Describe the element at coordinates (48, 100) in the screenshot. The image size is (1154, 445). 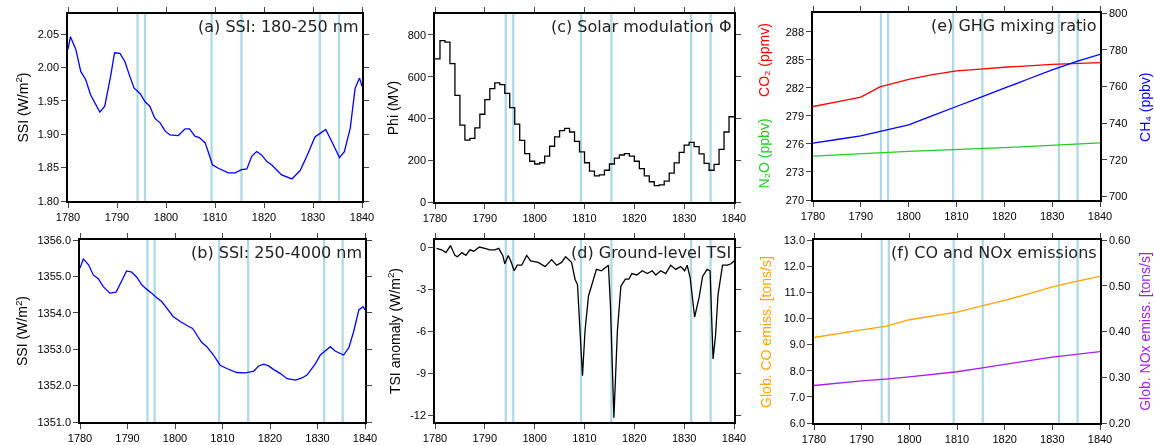
I see `y-tick-label: 1.95` at that location.